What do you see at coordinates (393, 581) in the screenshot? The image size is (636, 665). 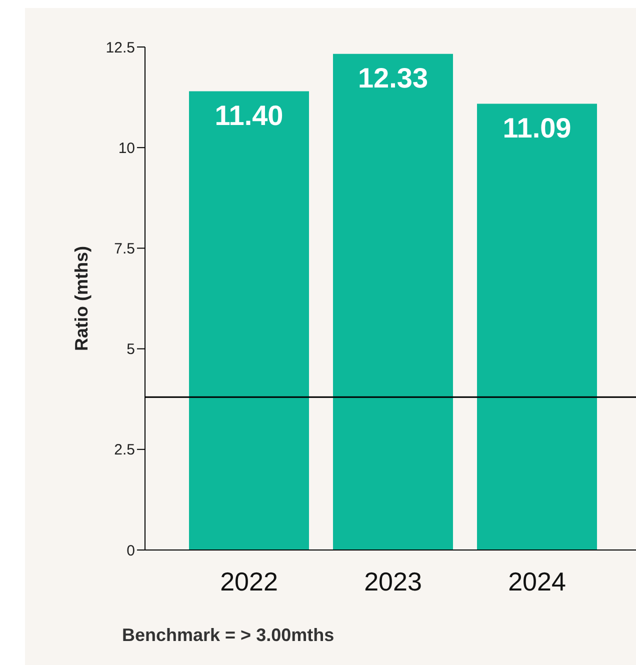 I see `x-tick-label: 2023` at bounding box center [393, 581].